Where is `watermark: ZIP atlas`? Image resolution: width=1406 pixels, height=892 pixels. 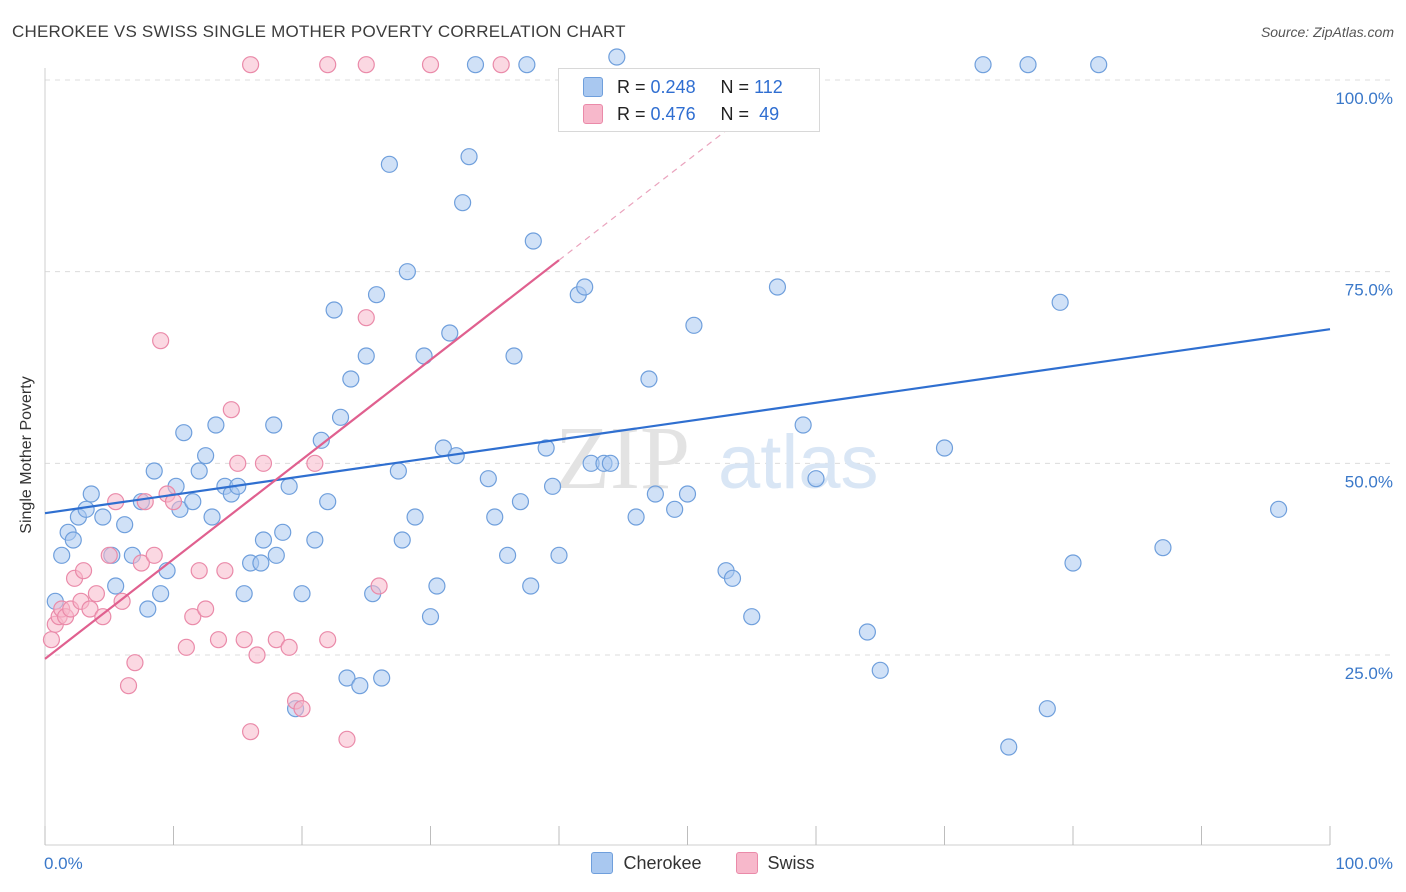
watermark: ZIP atlas is located at coordinates (717, 458).